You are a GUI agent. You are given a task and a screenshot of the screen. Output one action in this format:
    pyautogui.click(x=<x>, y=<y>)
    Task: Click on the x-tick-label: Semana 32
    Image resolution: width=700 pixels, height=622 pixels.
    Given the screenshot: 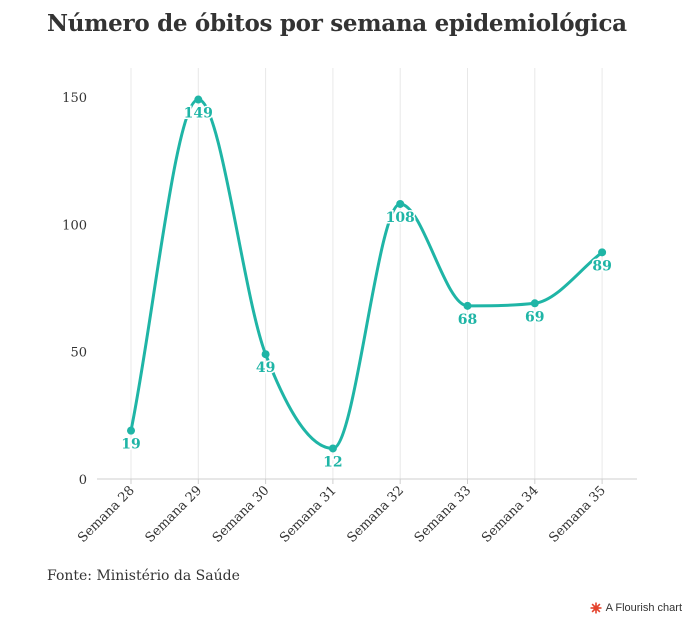 What is the action you would take?
    pyautogui.click(x=375, y=514)
    